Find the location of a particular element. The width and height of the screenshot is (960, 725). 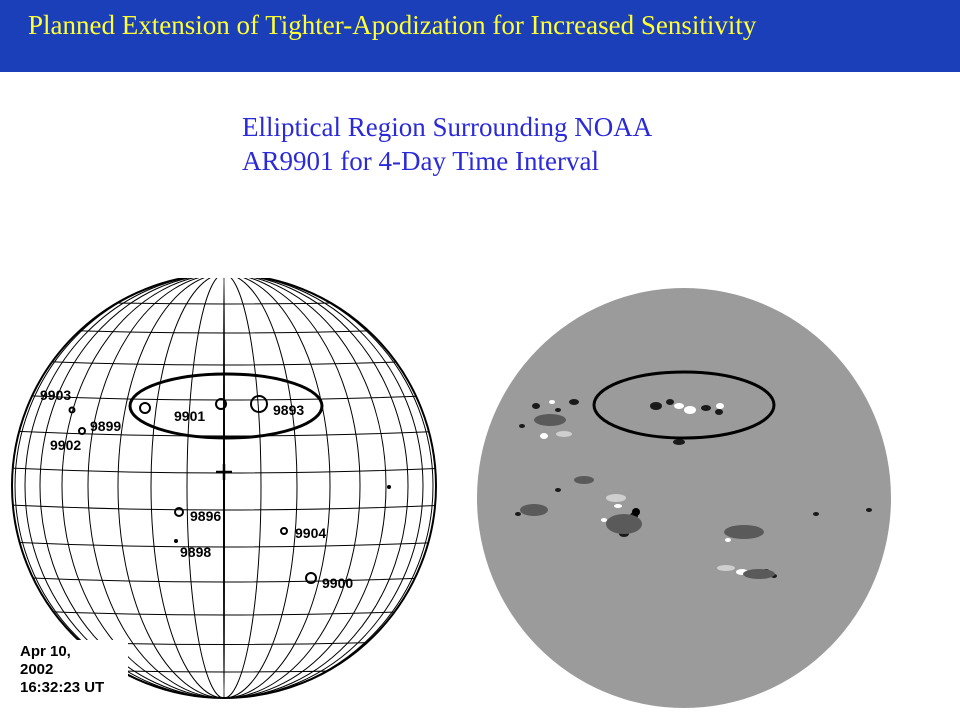

magnetic-features is located at coordinates (693, 489).